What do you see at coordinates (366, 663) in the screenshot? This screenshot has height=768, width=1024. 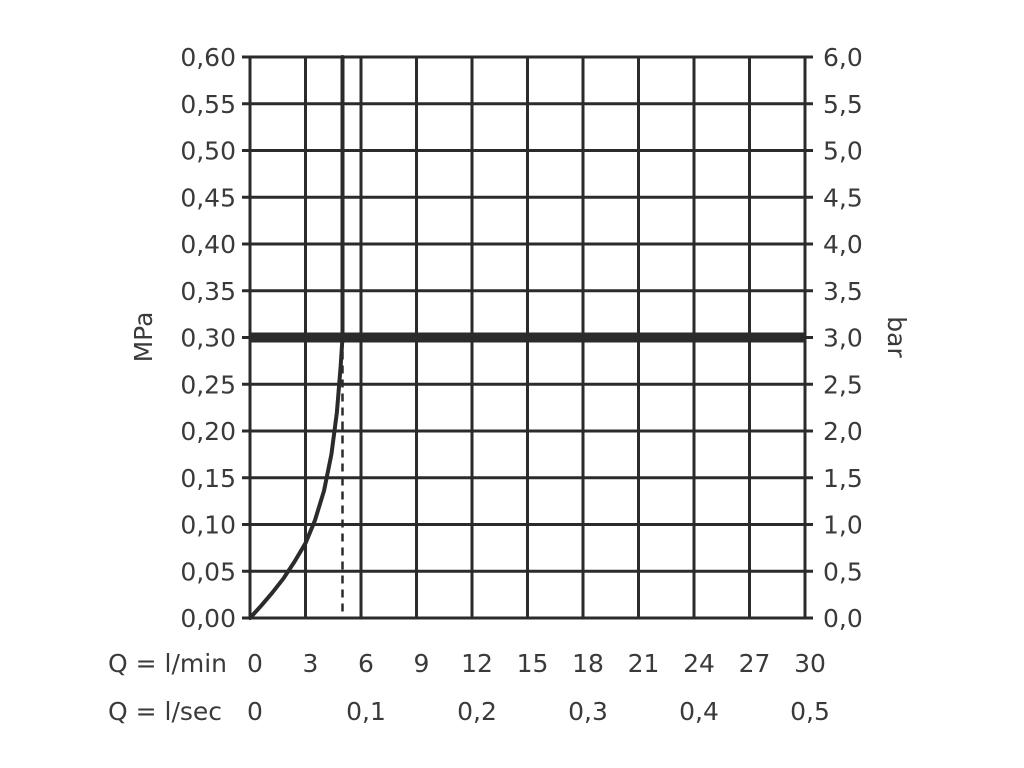 I see `x-tick-label-lmin: 6` at bounding box center [366, 663].